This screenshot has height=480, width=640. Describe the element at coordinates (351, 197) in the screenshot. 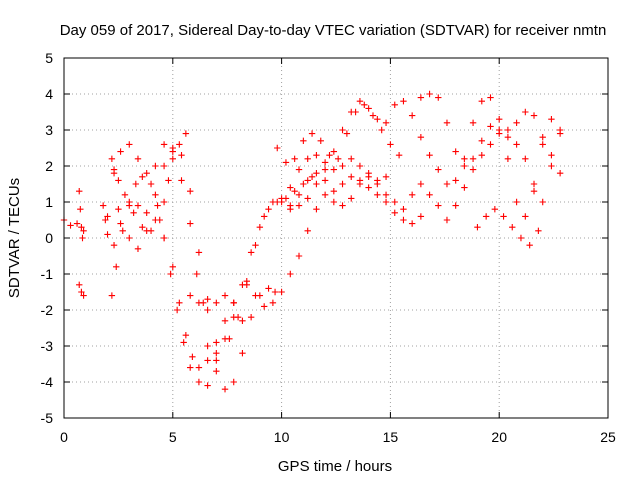

I see `series-track-p` at that location.